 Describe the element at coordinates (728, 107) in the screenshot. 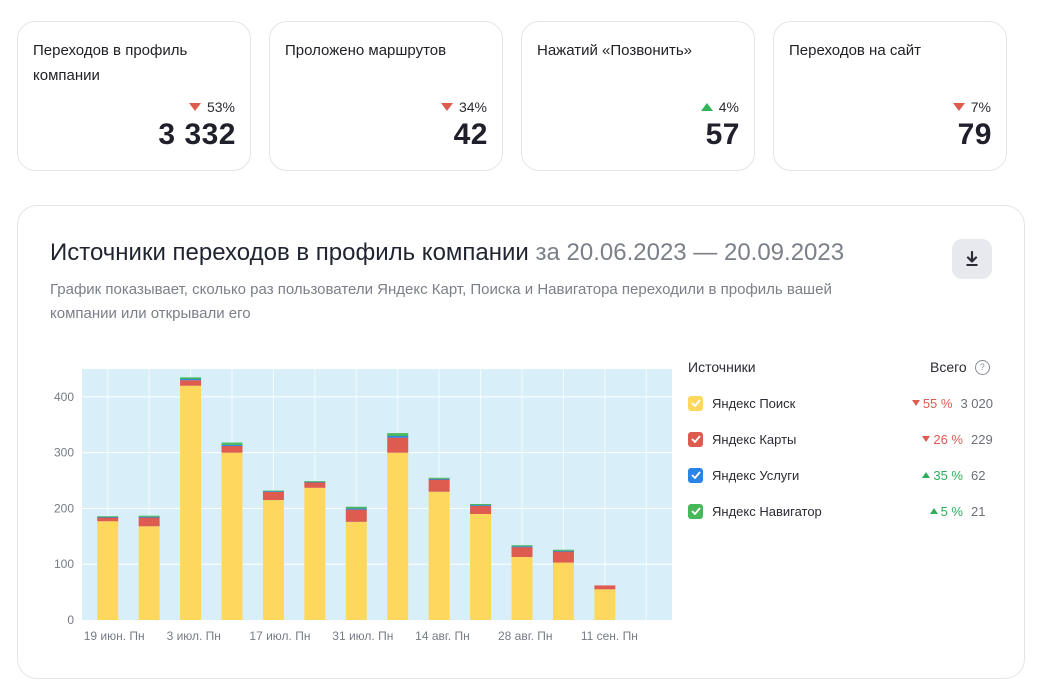

I see `kpi-delta-value: 4%` at that location.